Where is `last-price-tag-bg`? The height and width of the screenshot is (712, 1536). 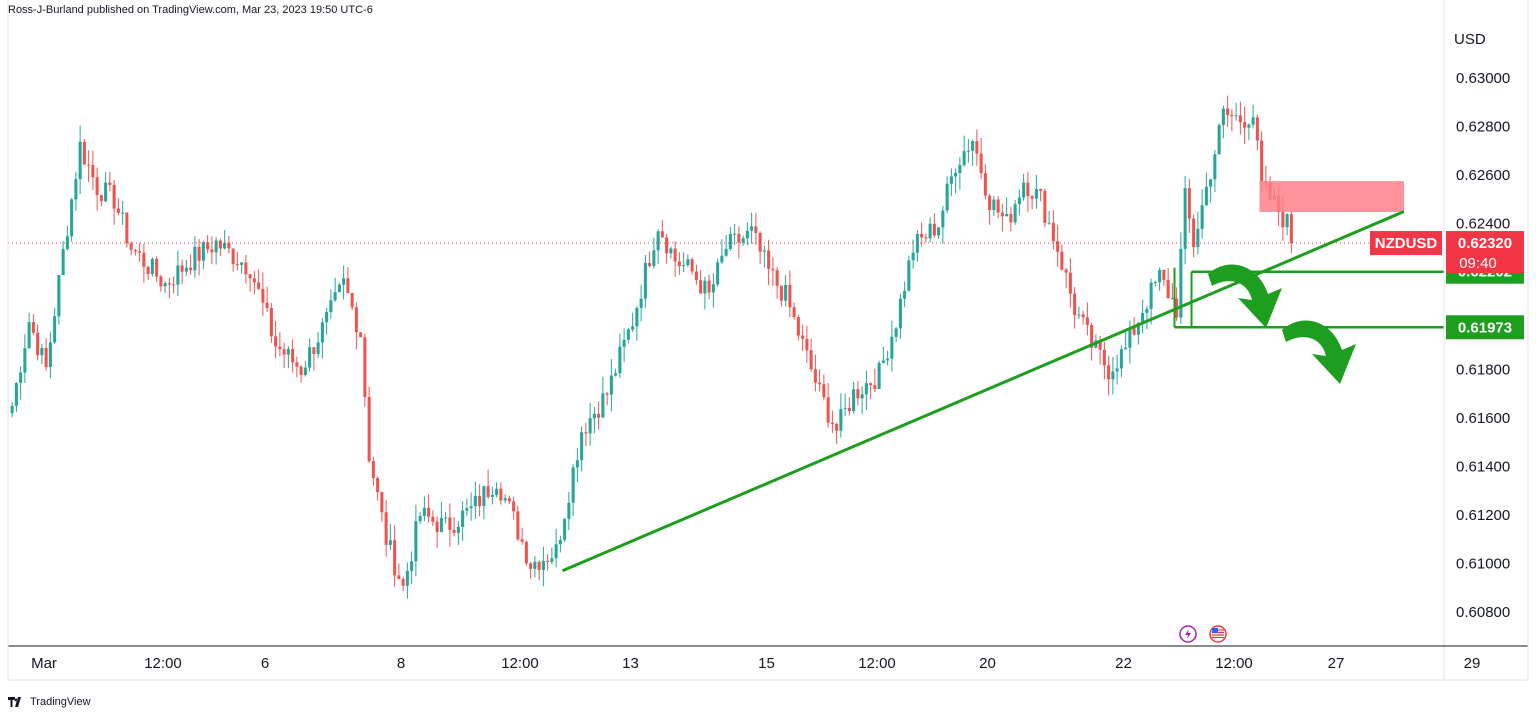
last-price-tag-bg is located at coordinates (1485, 252).